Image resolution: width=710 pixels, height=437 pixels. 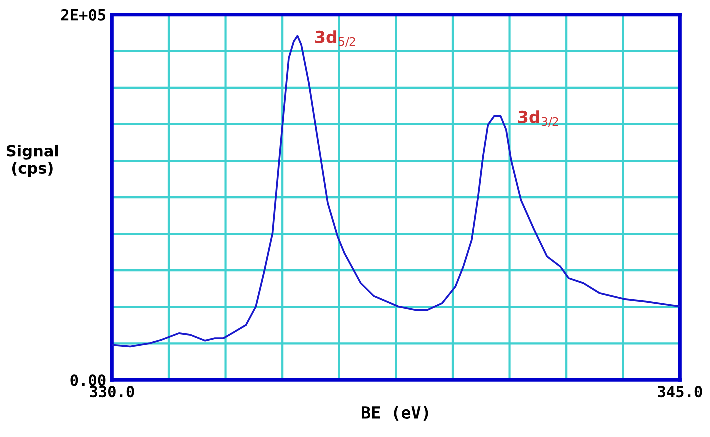 I want to click on x-tick-label: 330.0, so click(x=112, y=392).